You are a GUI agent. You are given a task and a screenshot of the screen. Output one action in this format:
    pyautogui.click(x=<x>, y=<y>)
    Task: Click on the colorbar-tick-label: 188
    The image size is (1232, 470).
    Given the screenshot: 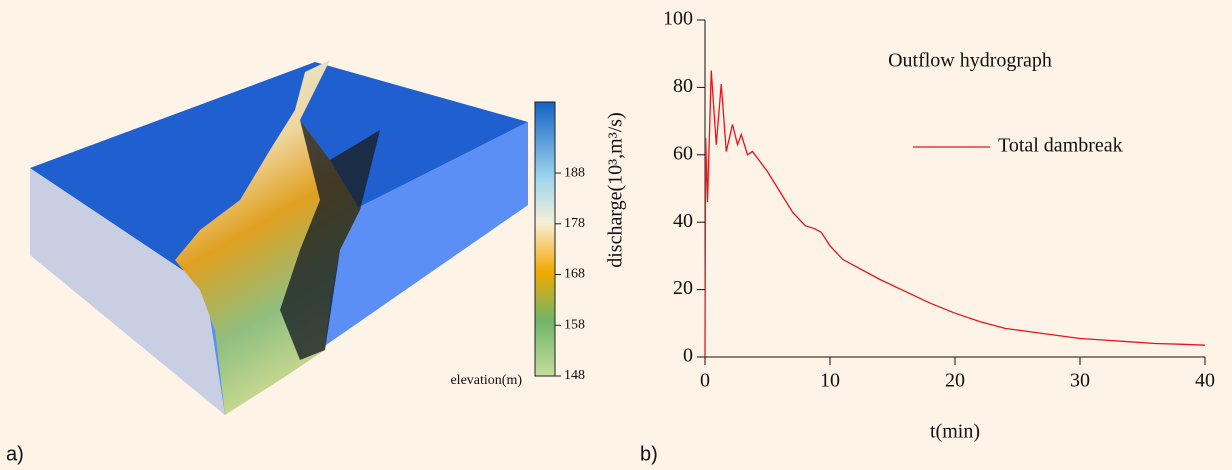 What is the action you would take?
    pyautogui.click(x=574, y=172)
    